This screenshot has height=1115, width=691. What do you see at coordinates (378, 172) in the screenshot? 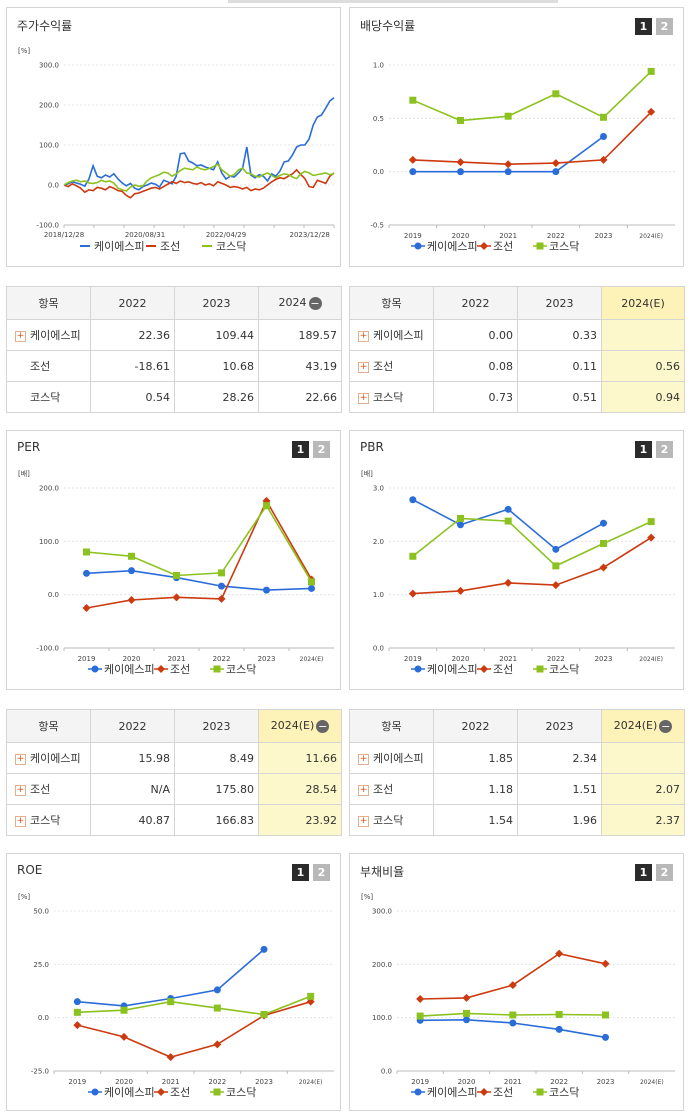
I see `y-tick-label: 0.0` at bounding box center [378, 172].